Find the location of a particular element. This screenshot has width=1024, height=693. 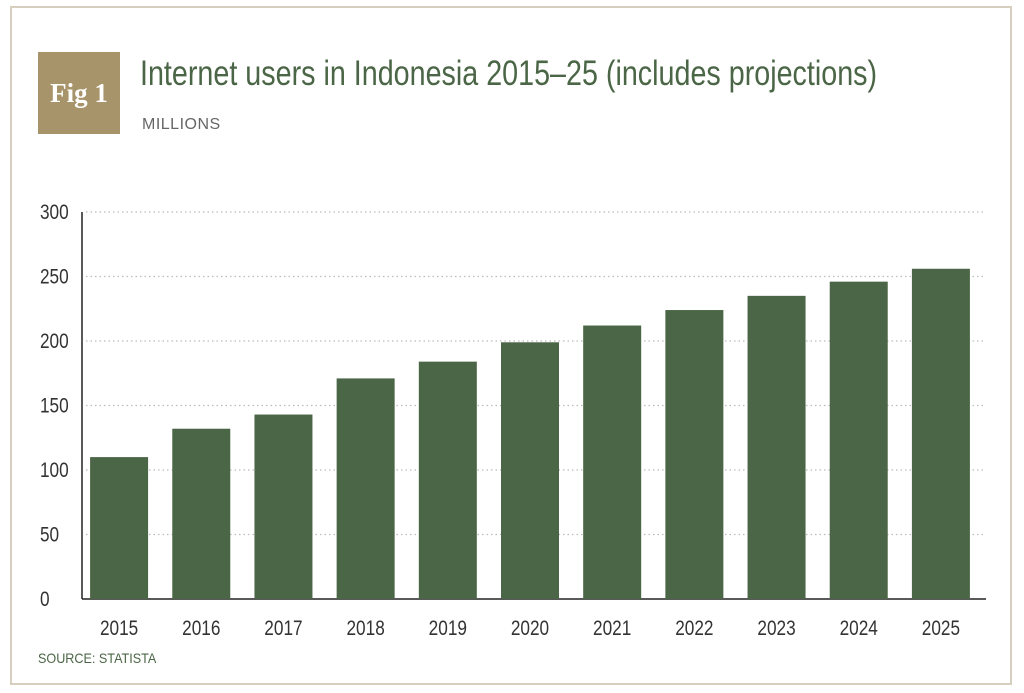

figure-badge-label: Fig 1 is located at coordinates (79, 92).